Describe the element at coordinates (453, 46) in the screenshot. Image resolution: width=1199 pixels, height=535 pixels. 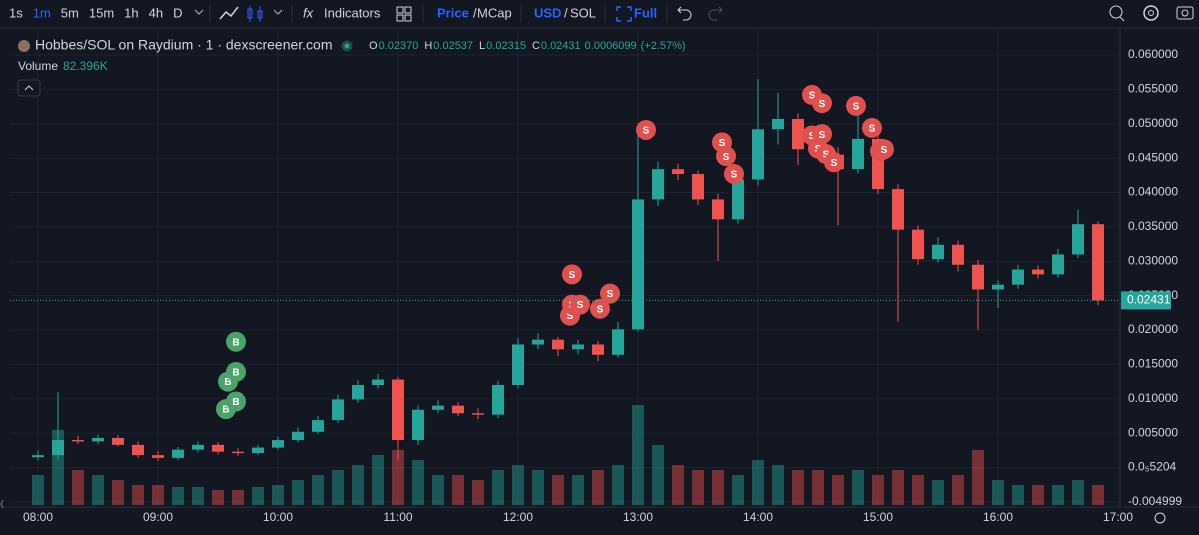
I see `ohlc-value: 0.02537` at that location.